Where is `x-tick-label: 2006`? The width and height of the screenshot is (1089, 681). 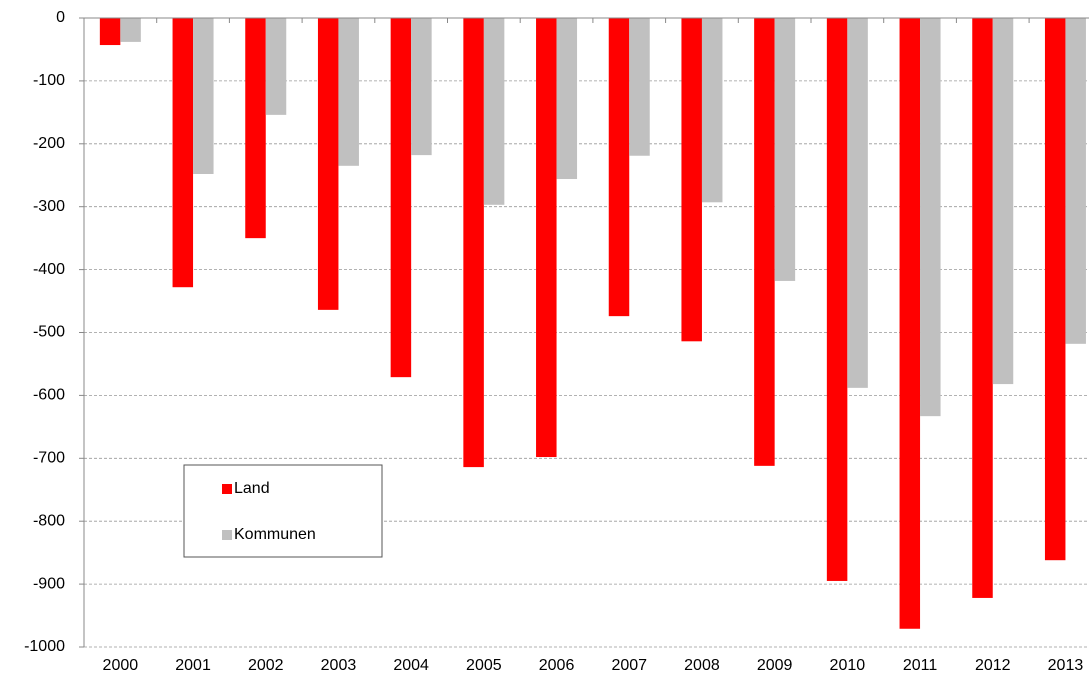 x-tick-label: 2006 is located at coordinates (557, 665).